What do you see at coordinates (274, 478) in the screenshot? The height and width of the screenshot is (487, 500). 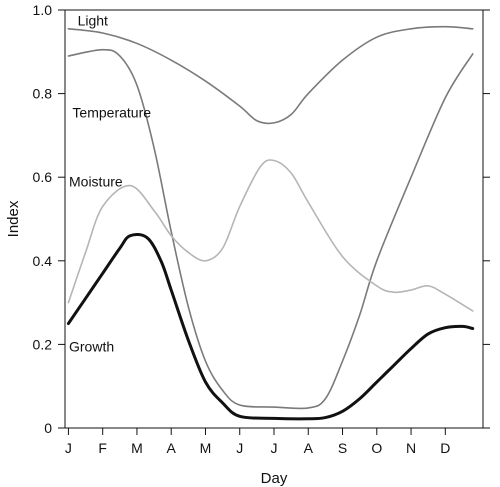 I see `x-axis-title: Day` at bounding box center [274, 478].